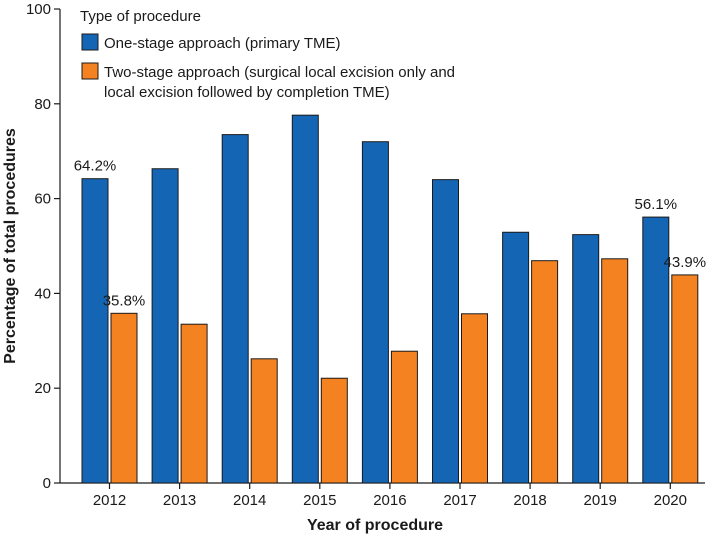 The image size is (716, 534). What do you see at coordinates (90, 71) in the screenshot?
I see `legend-swatch-two-stage` at bounding box center [90, 71].